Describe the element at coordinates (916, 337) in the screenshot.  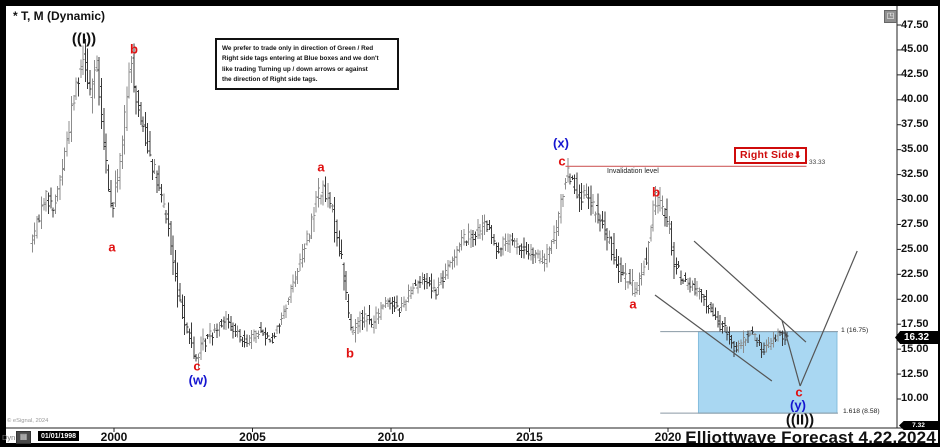
I see `current-price-badge: 16.32` at that location.